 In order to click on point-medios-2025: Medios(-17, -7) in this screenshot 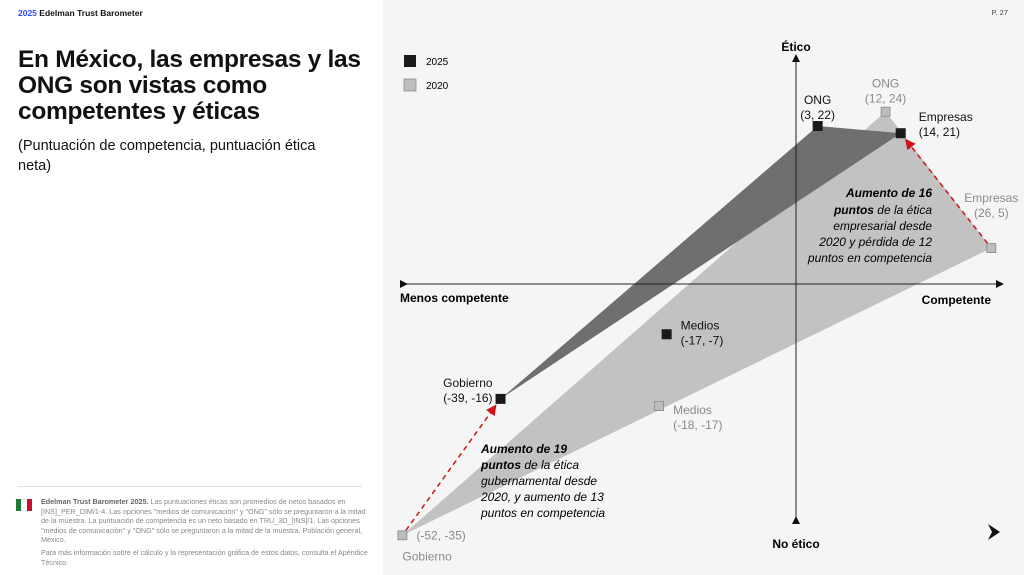, I will do `click(692, 332)`.